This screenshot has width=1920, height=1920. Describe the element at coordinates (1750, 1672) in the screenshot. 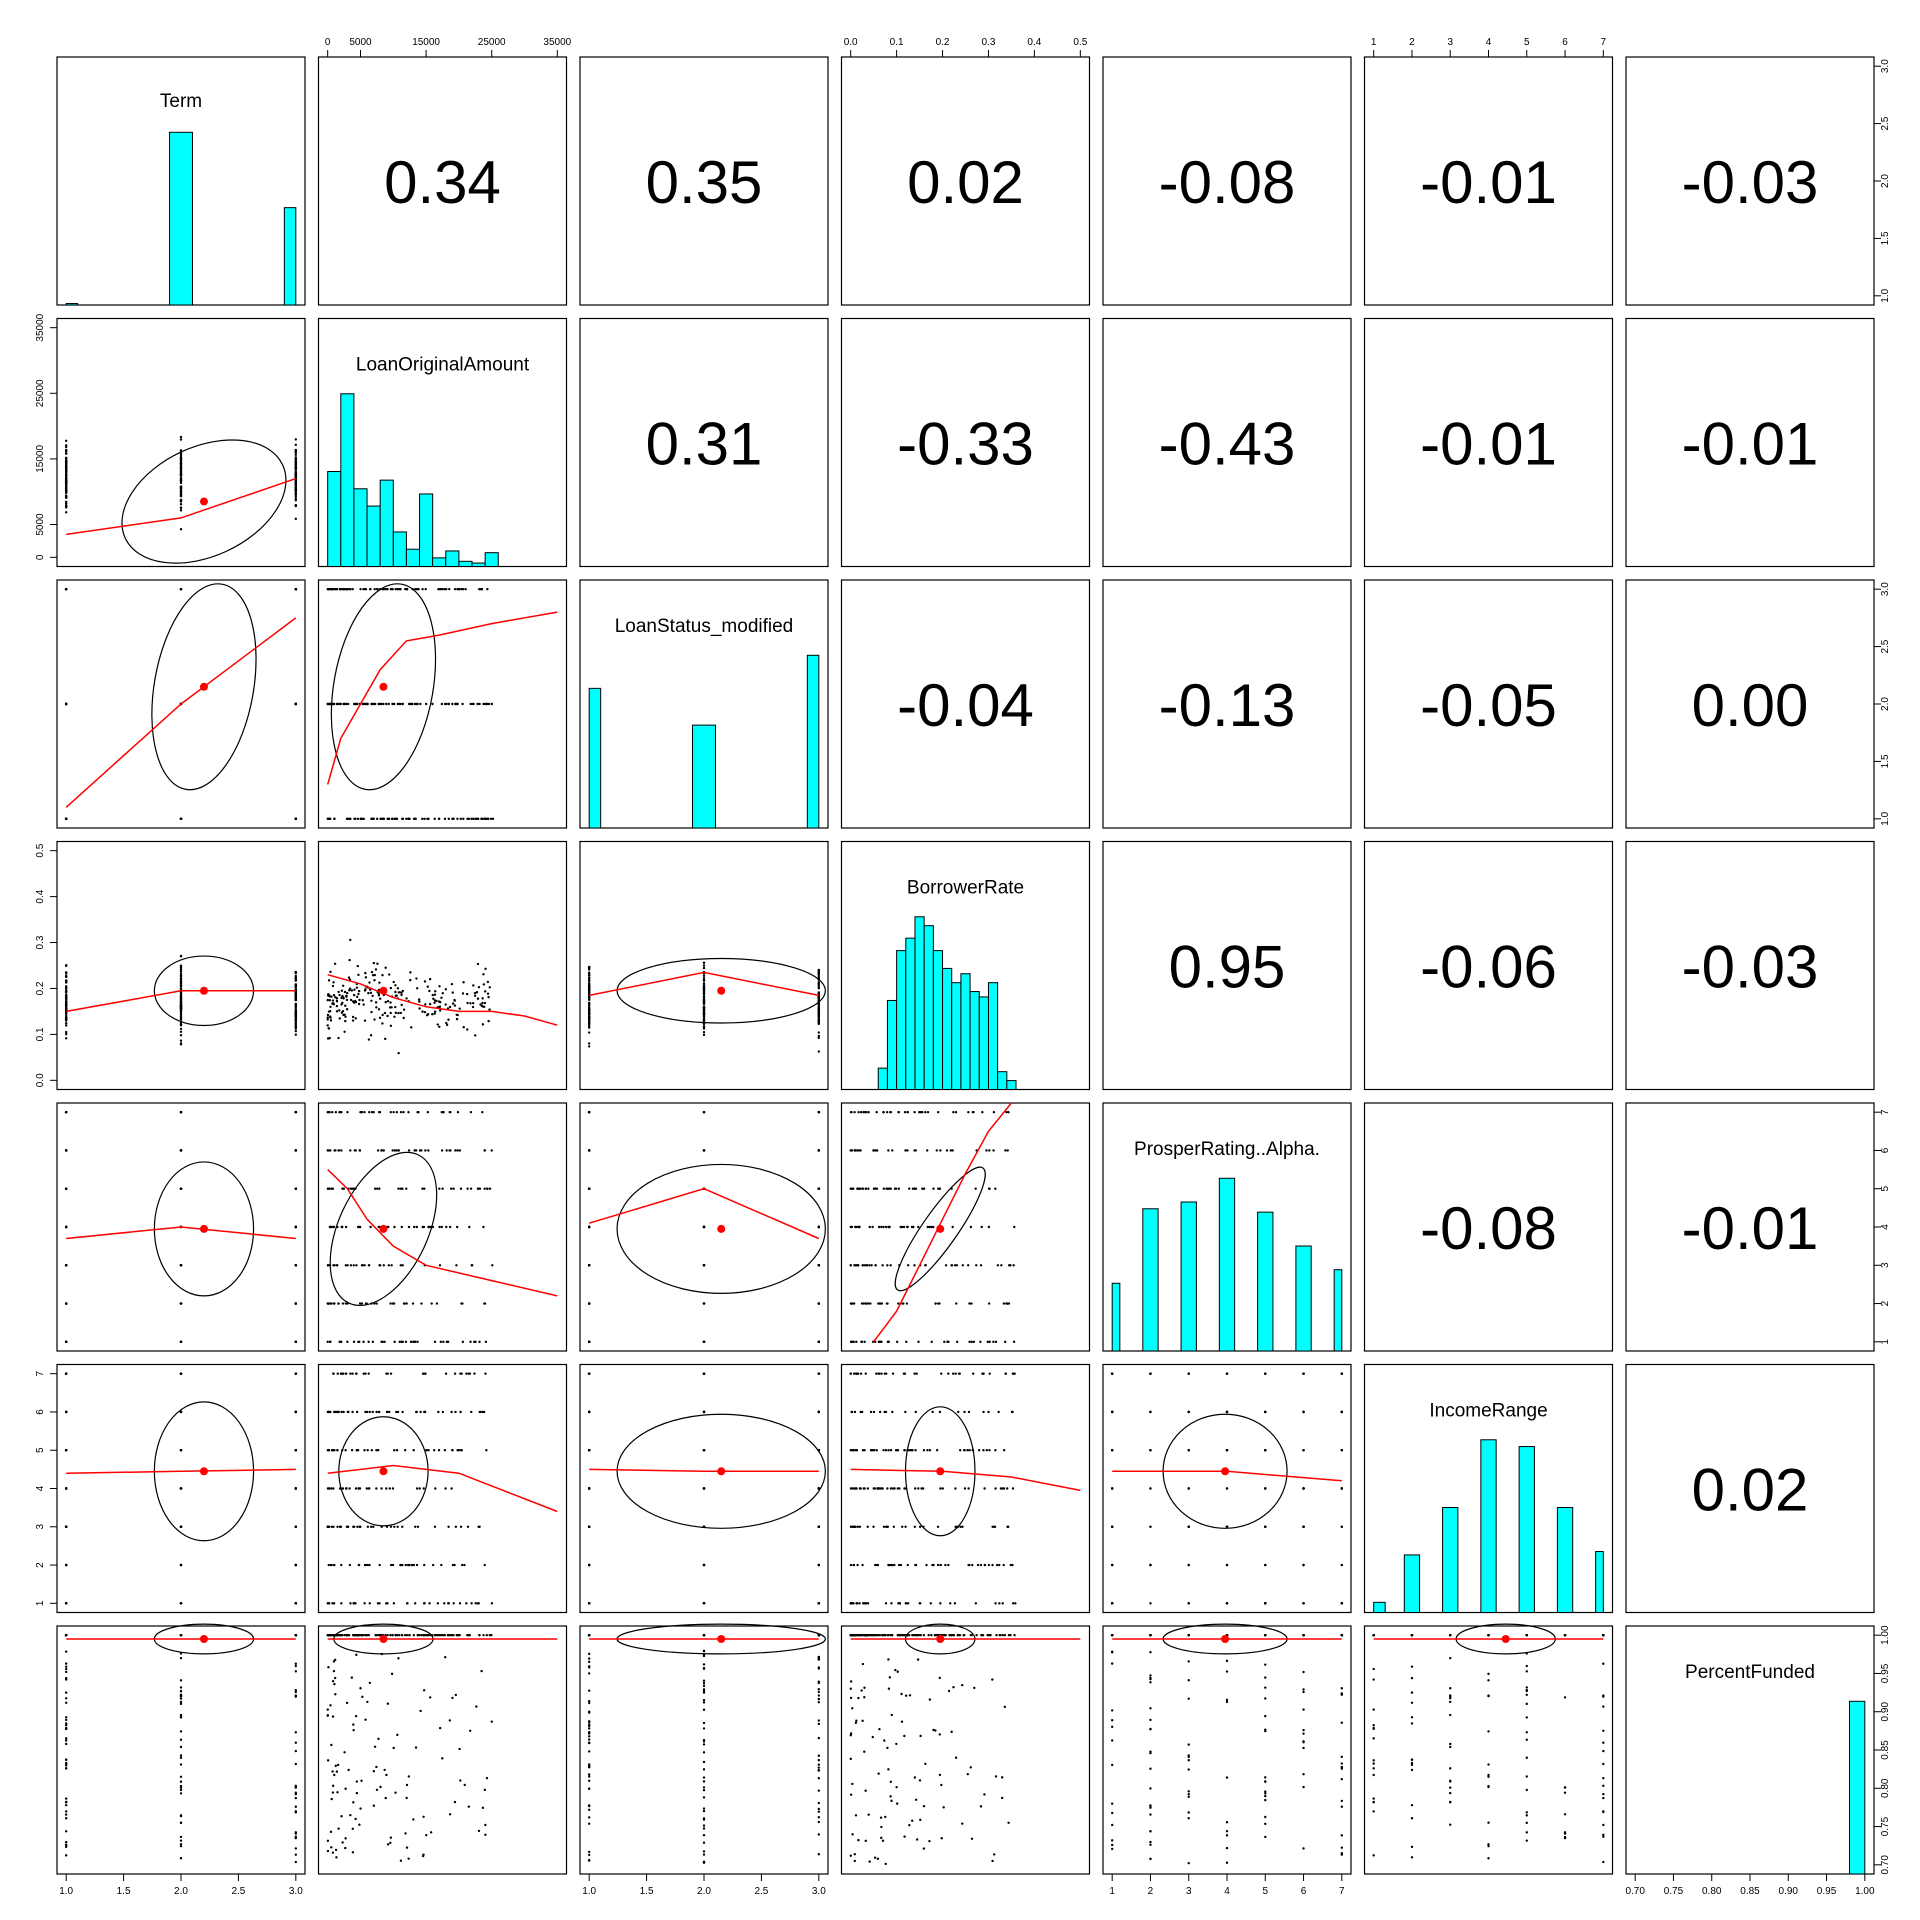

I see `variable-label: PercentFunded` at that location.